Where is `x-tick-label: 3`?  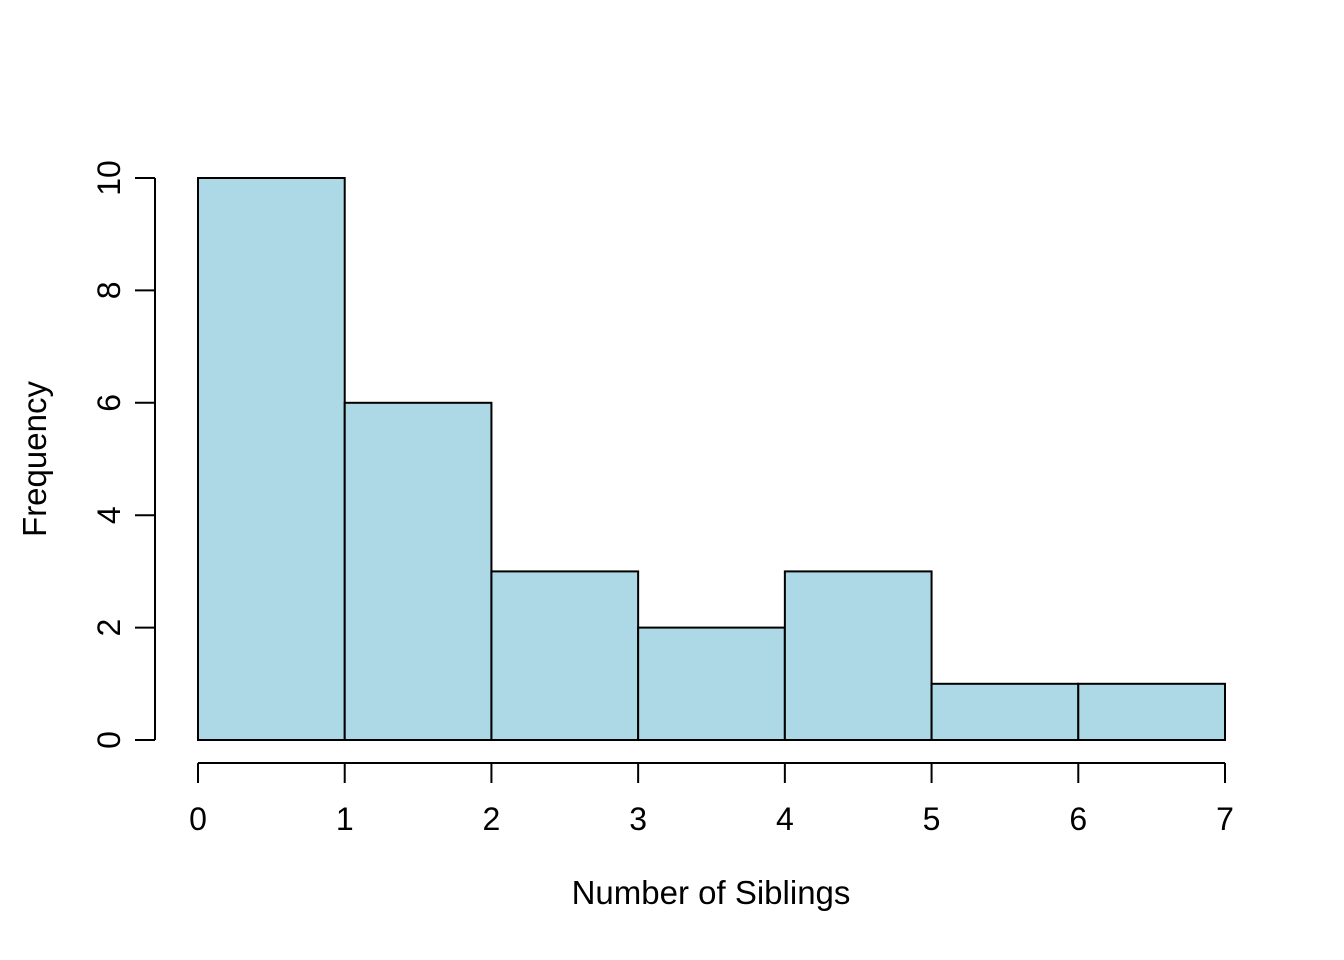
x-tick-label: 3 is located at coordinates (638, 819).